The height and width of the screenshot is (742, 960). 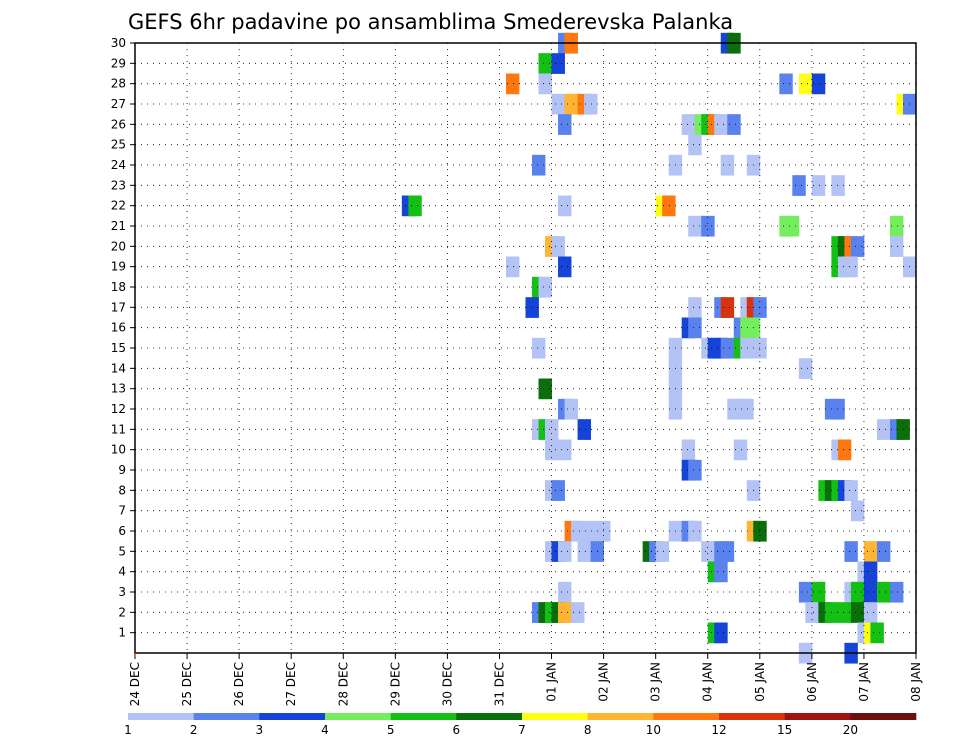 What do you see at coordinates (118, 307) in the screenshot?
I see `y-tick-label: 17` at bounding box center [118, 307].